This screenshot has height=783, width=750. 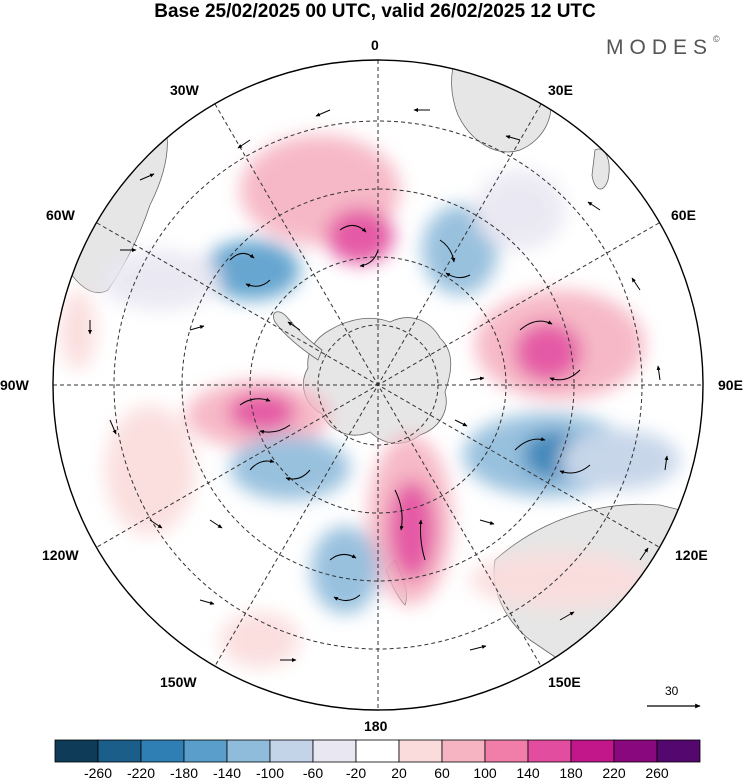 What do you see at coordinates (672, 691) in the screenshot?
I see `reference-vector-label: 30` at bounding box center [672, 691].